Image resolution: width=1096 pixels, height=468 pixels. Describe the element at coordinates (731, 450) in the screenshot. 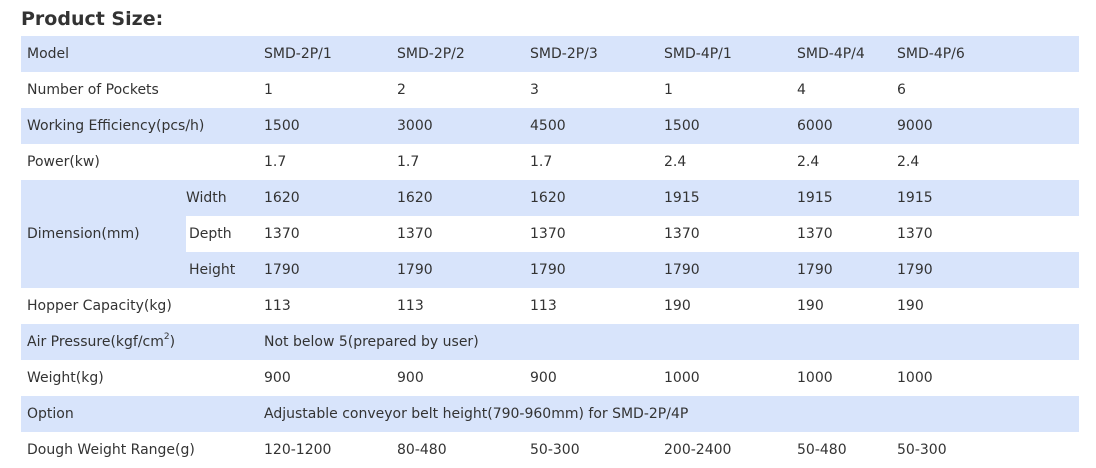

I see `cell-dough: 200-2400` at that location.